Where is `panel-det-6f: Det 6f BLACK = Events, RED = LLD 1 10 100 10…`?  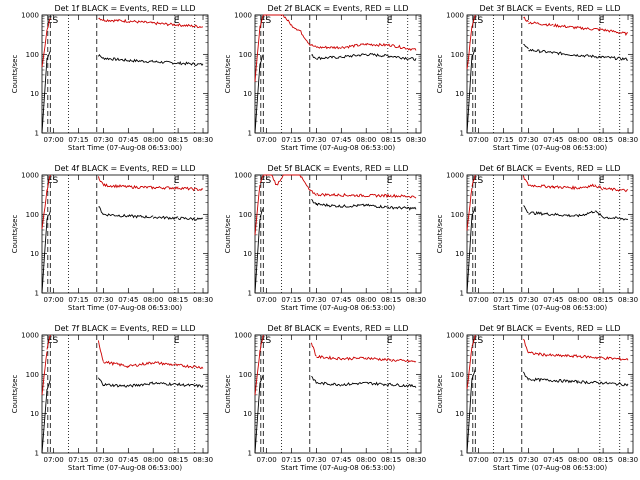
panel-det-6f: Det 6f BLACK = Events, RED = LLD 1 10 100 10… is located at coordinates (537, 238).